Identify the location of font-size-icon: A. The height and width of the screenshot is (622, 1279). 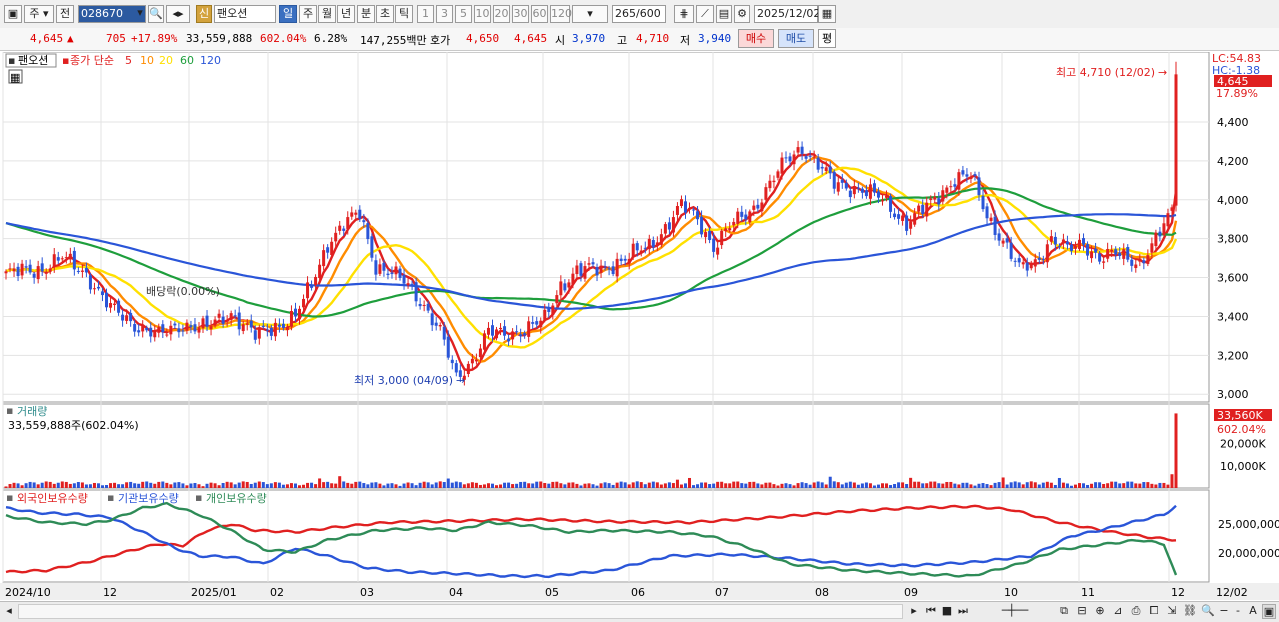
(1253, 610).